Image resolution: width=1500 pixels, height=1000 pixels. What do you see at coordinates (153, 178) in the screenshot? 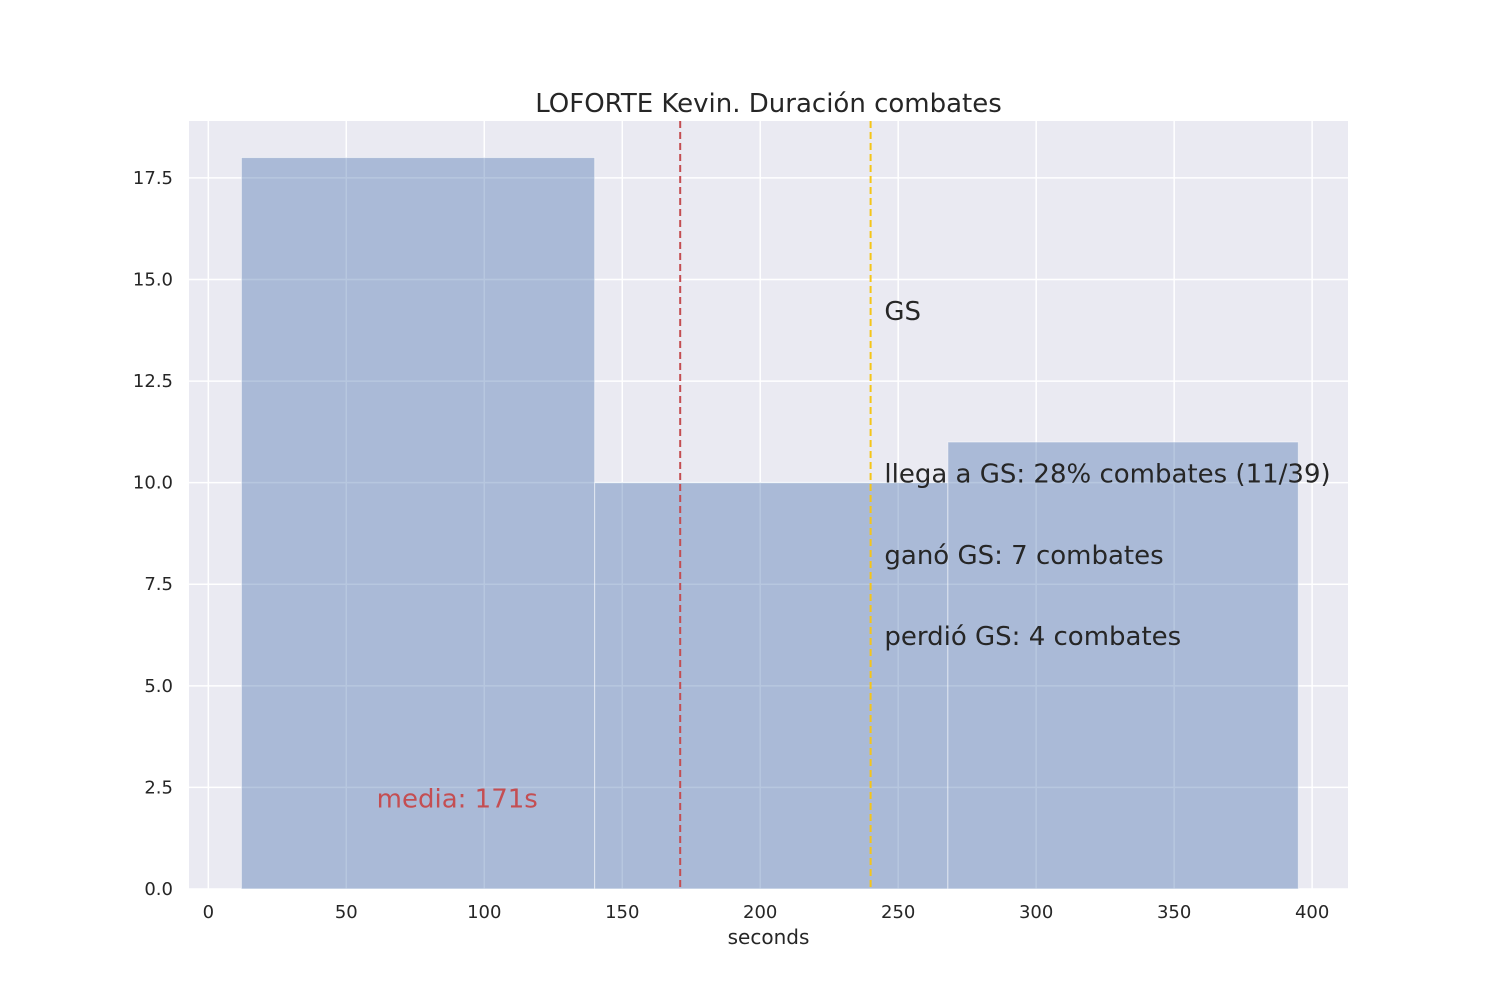
I see `y-tick-label: 17.5` at bounding box center [153, 178].